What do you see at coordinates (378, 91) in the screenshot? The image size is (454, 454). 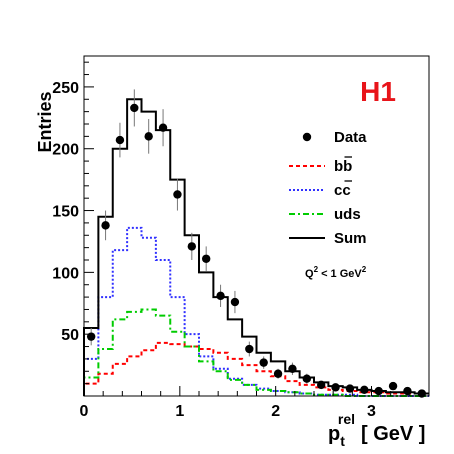 I see `h1-logo: H1` at bounding box center [378, 91].